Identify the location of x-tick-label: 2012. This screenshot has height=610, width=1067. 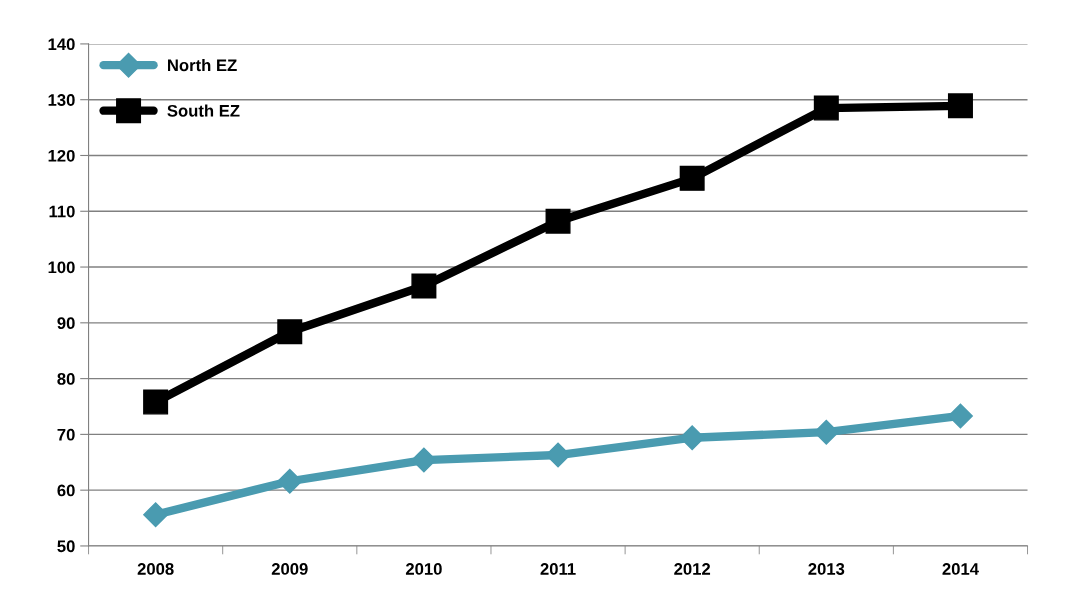
(692, 569).